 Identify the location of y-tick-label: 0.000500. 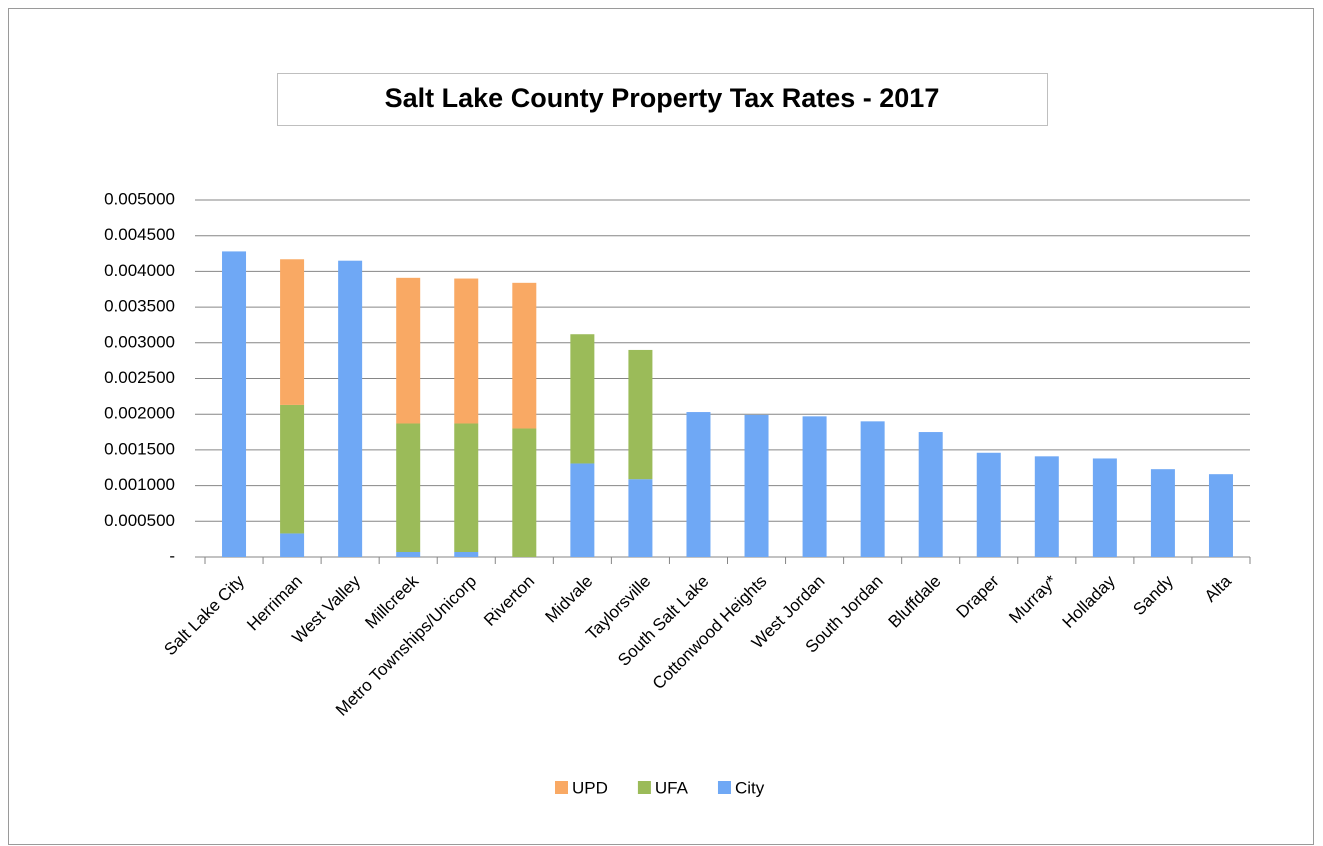
(139, 520).